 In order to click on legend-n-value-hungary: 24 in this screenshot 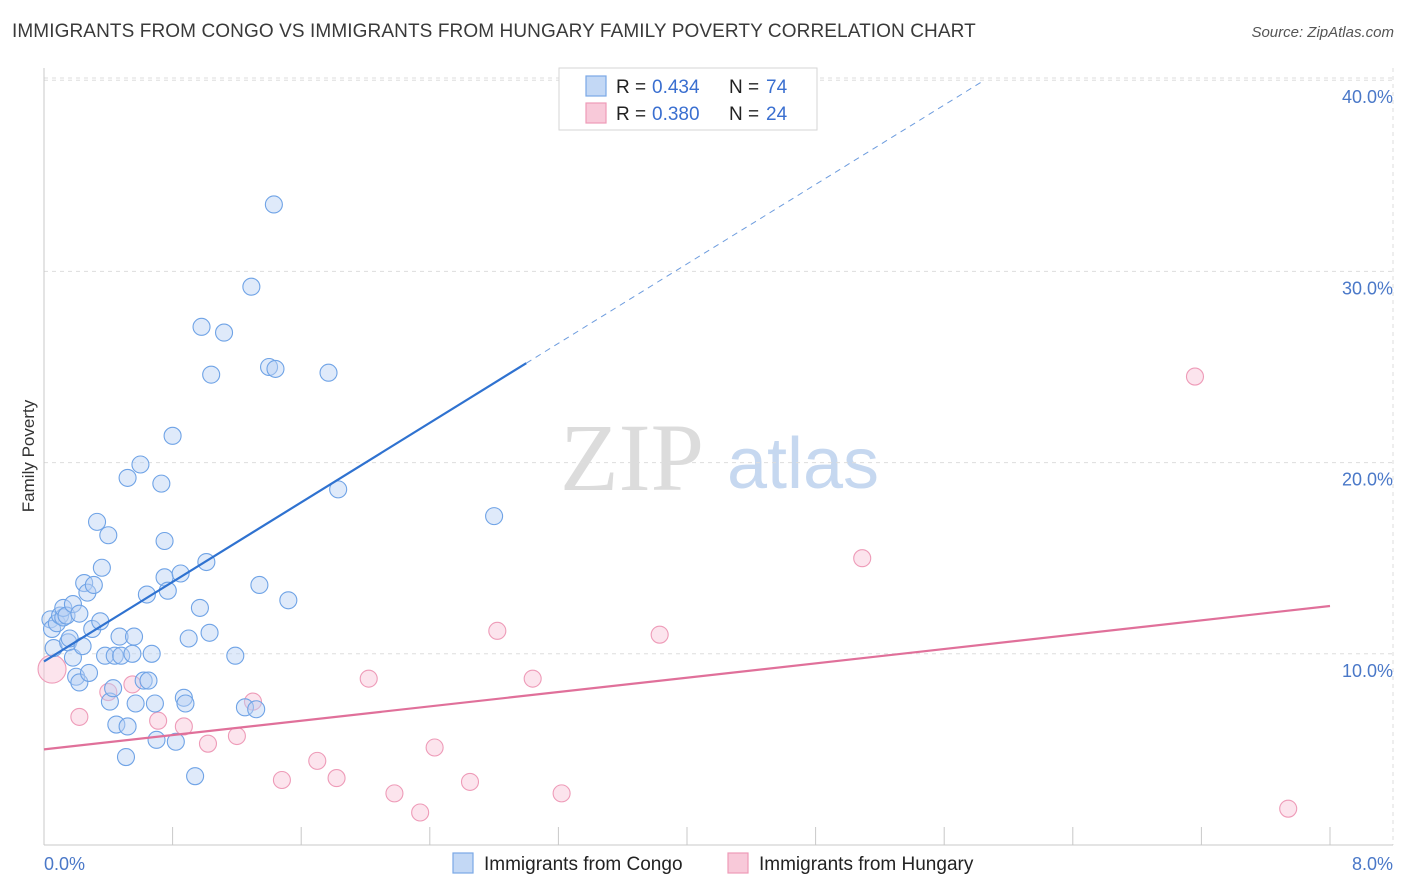, I will do `click(777, 114)`.